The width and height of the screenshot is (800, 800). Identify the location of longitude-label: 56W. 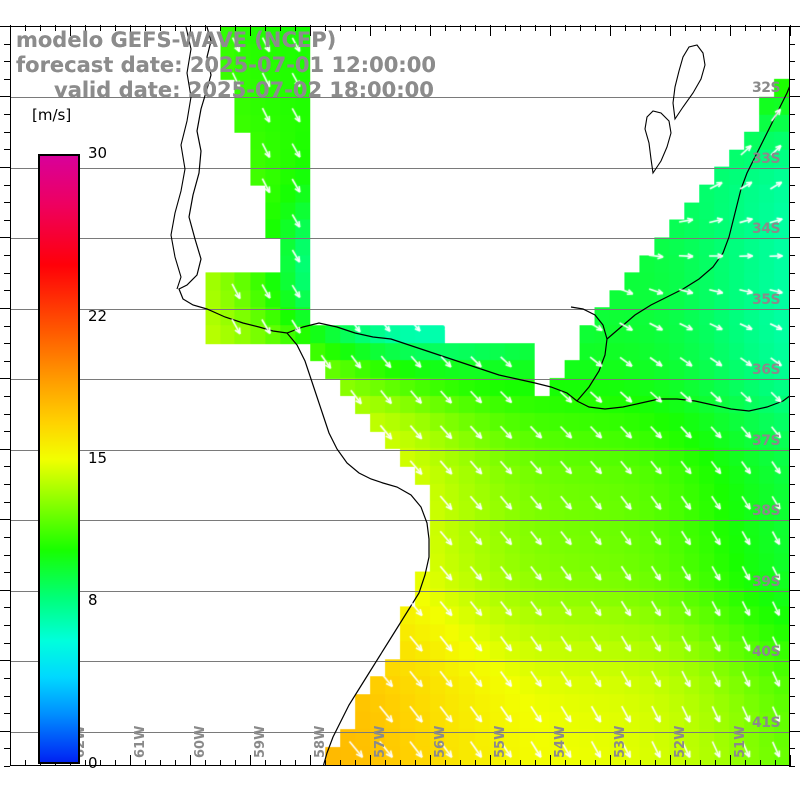
(440, 741).